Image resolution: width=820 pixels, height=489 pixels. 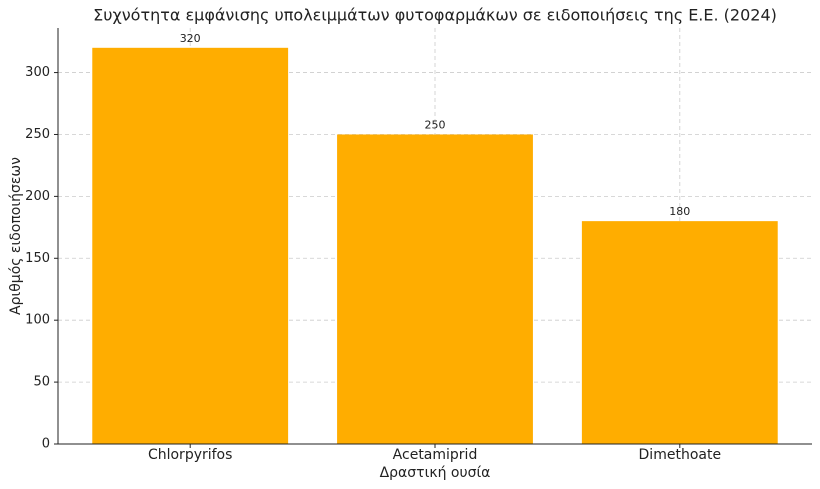 What do you see at coordinates (16, 236) in the screenshot?
I see `y-axis-label: Αριθμός ειδοποιήσεων` at bounding box center [16, 236].